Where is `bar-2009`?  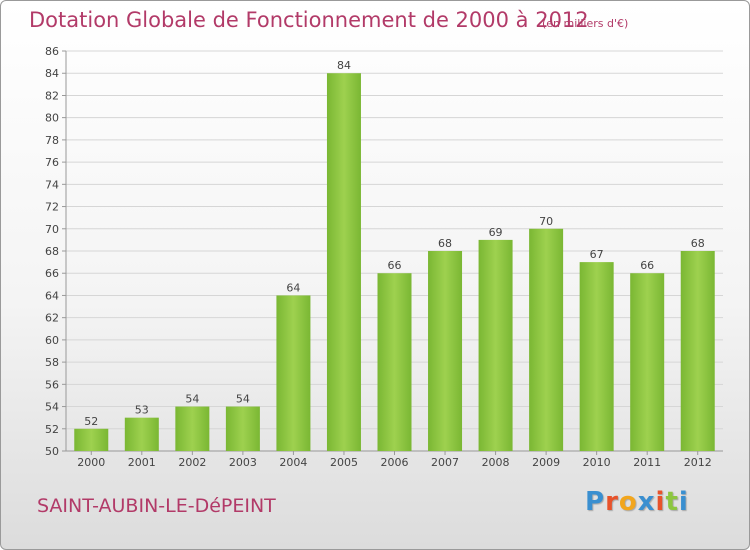 bar-2009 is located at coordinates (546, 339).